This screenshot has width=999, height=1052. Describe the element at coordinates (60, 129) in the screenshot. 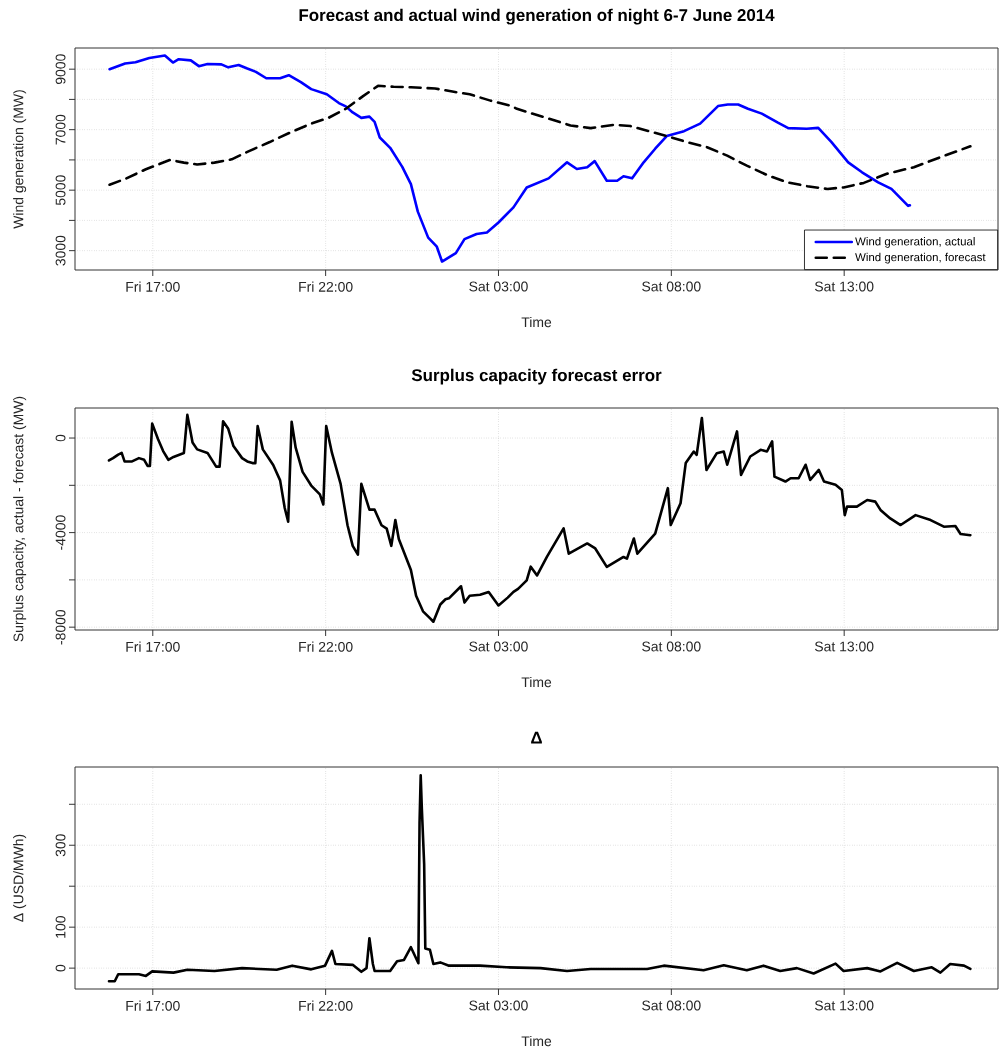

I see `y-tick-label: 7000` at that location.